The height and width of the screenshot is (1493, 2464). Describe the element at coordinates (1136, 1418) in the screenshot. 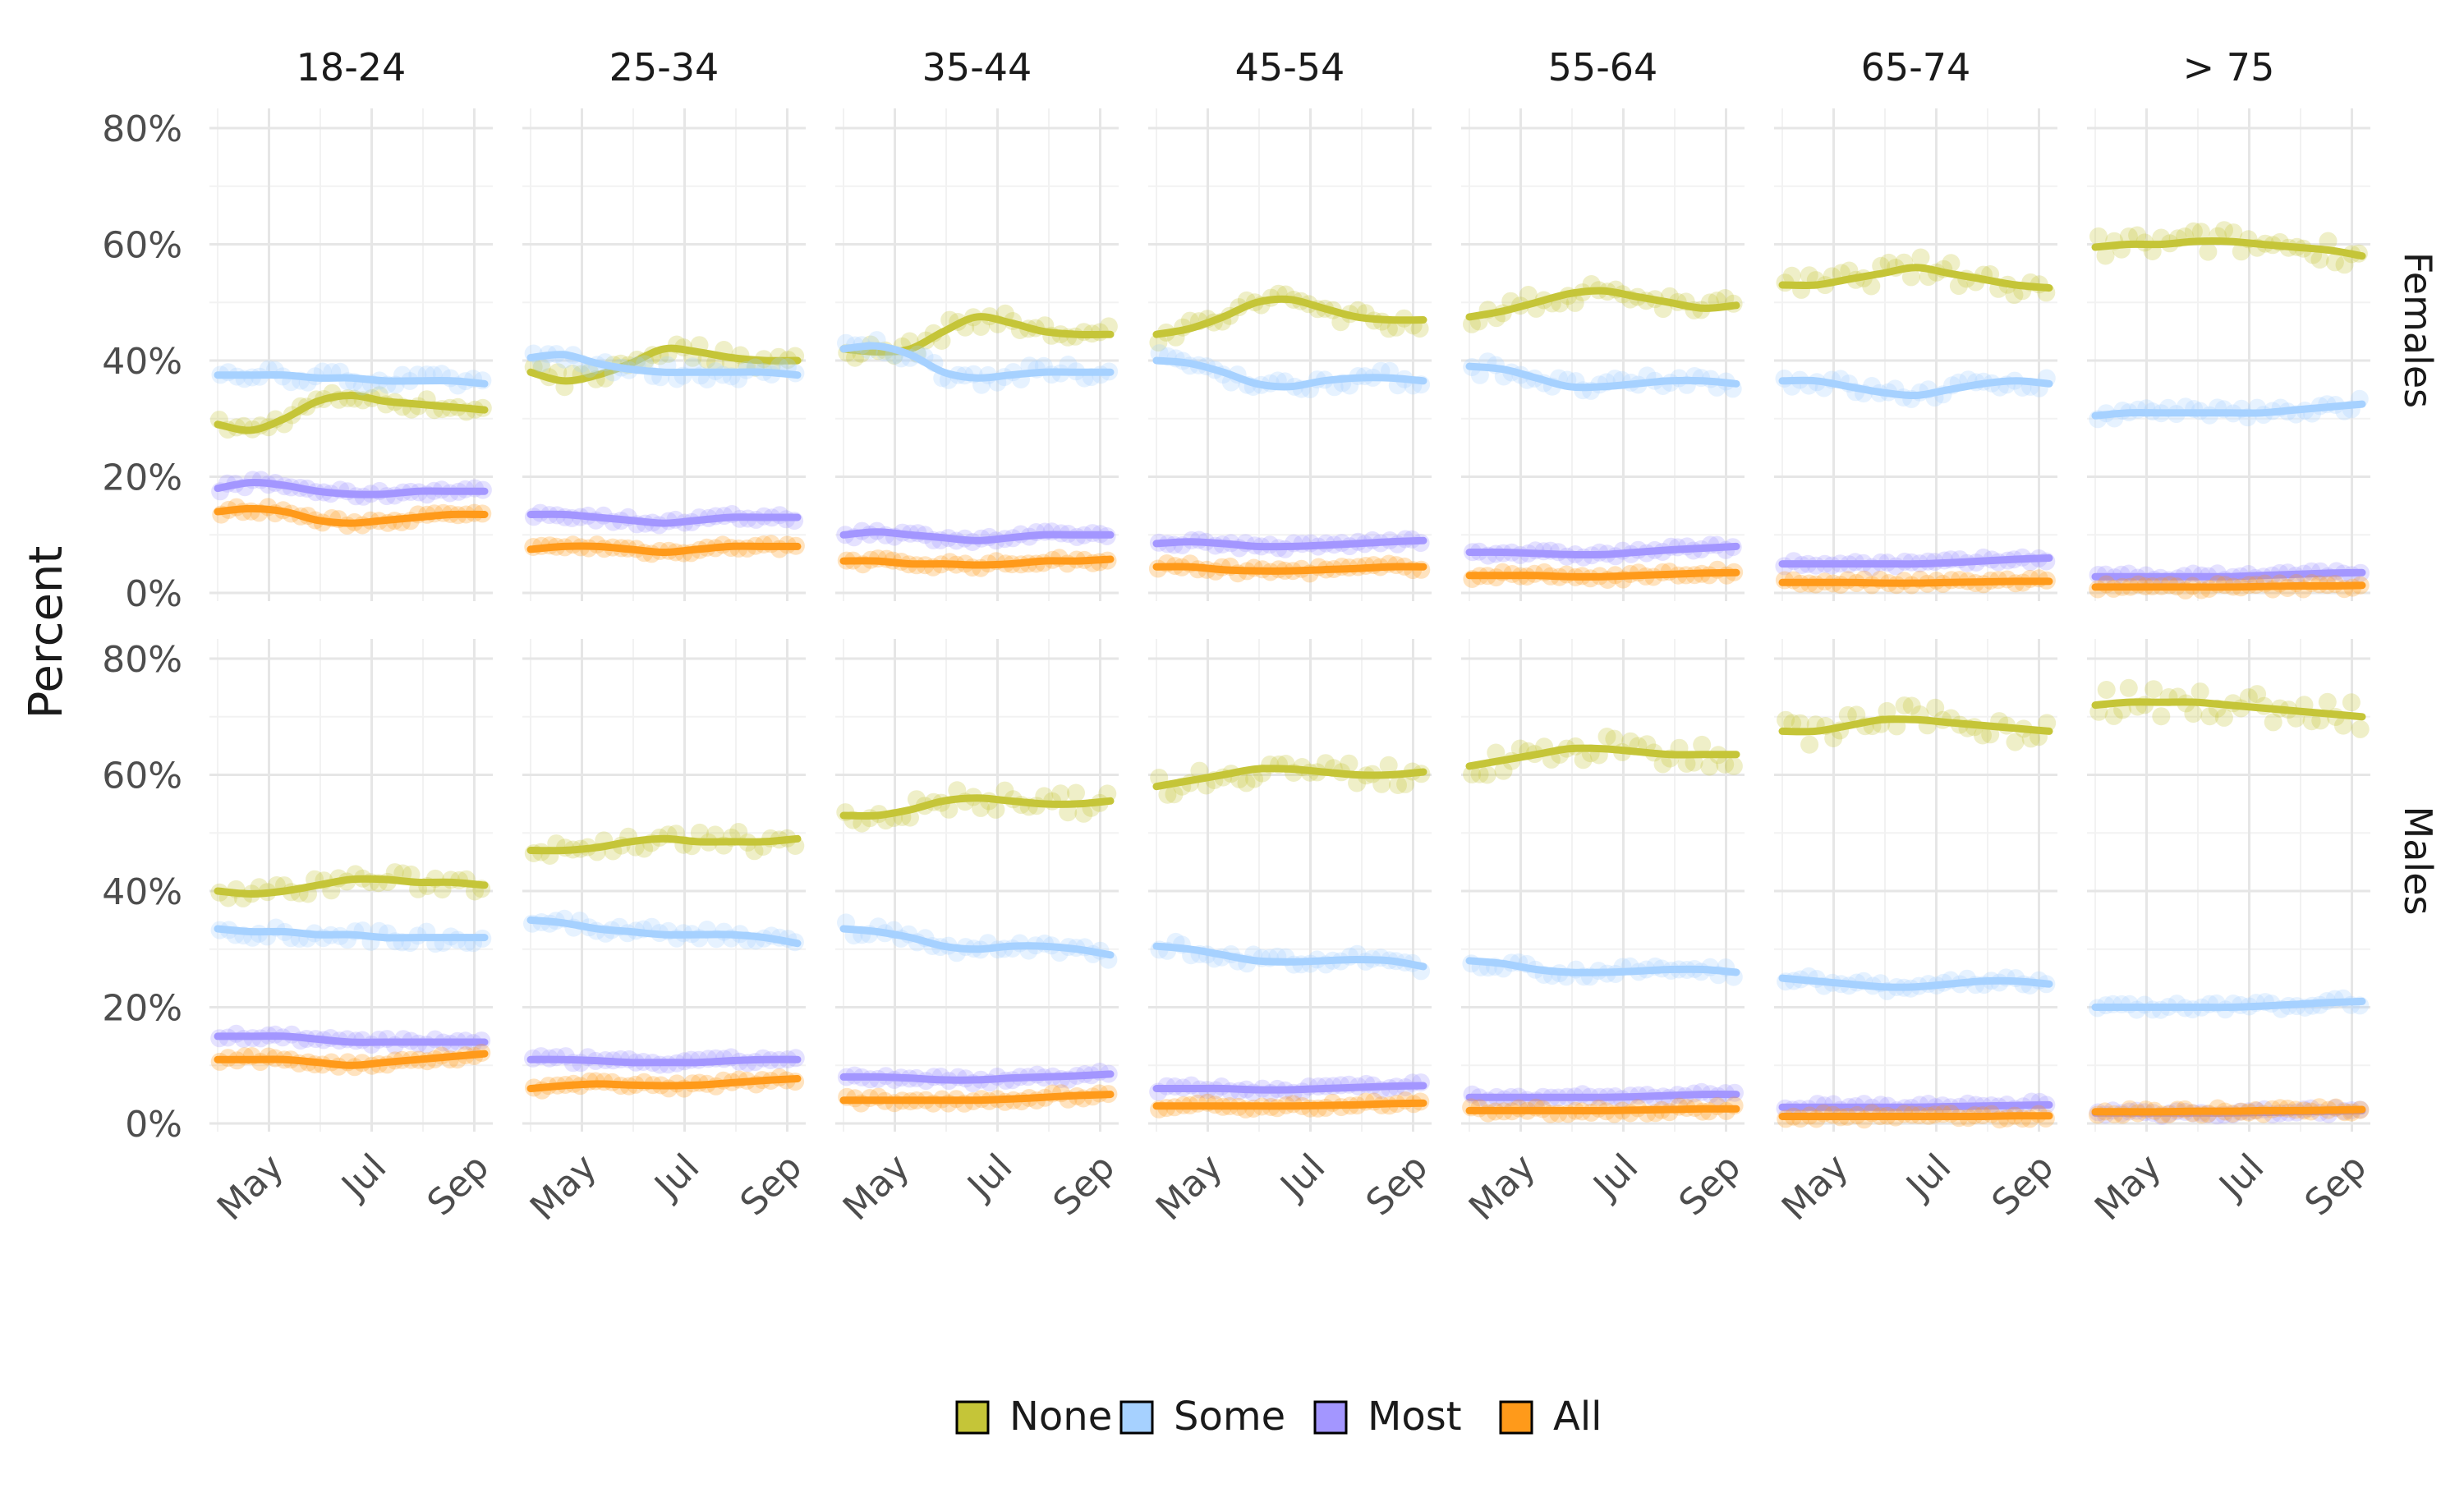

I see `legend-swatch-some` at that location.